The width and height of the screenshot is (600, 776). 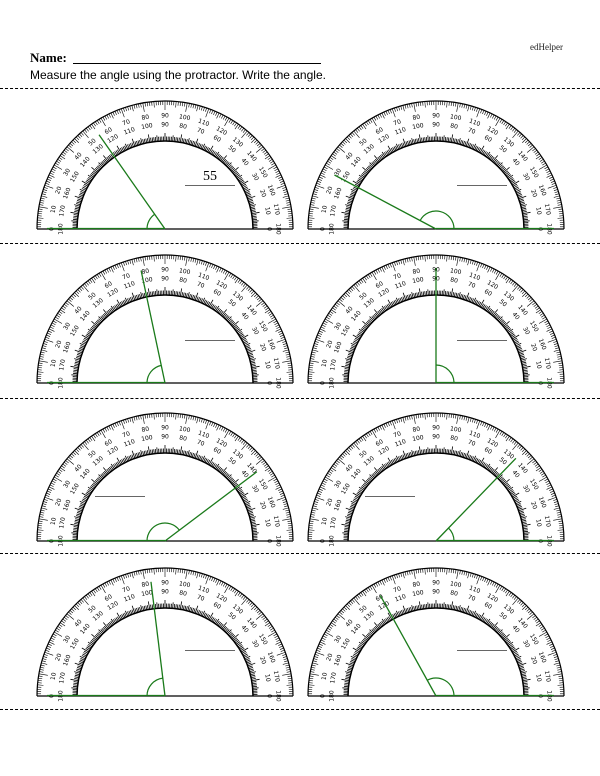 I want to click on inner-scale-label: 160, so click(x=67, y=193).